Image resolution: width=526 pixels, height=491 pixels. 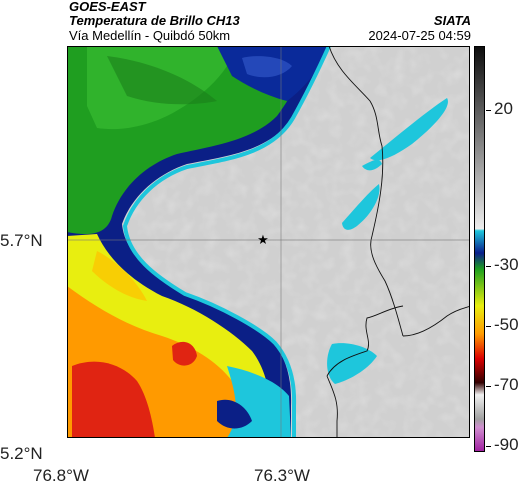 What do you see at coordinates (479, 249) in the screenshot?
I see `colorbar` at bounding box center [479, 249].